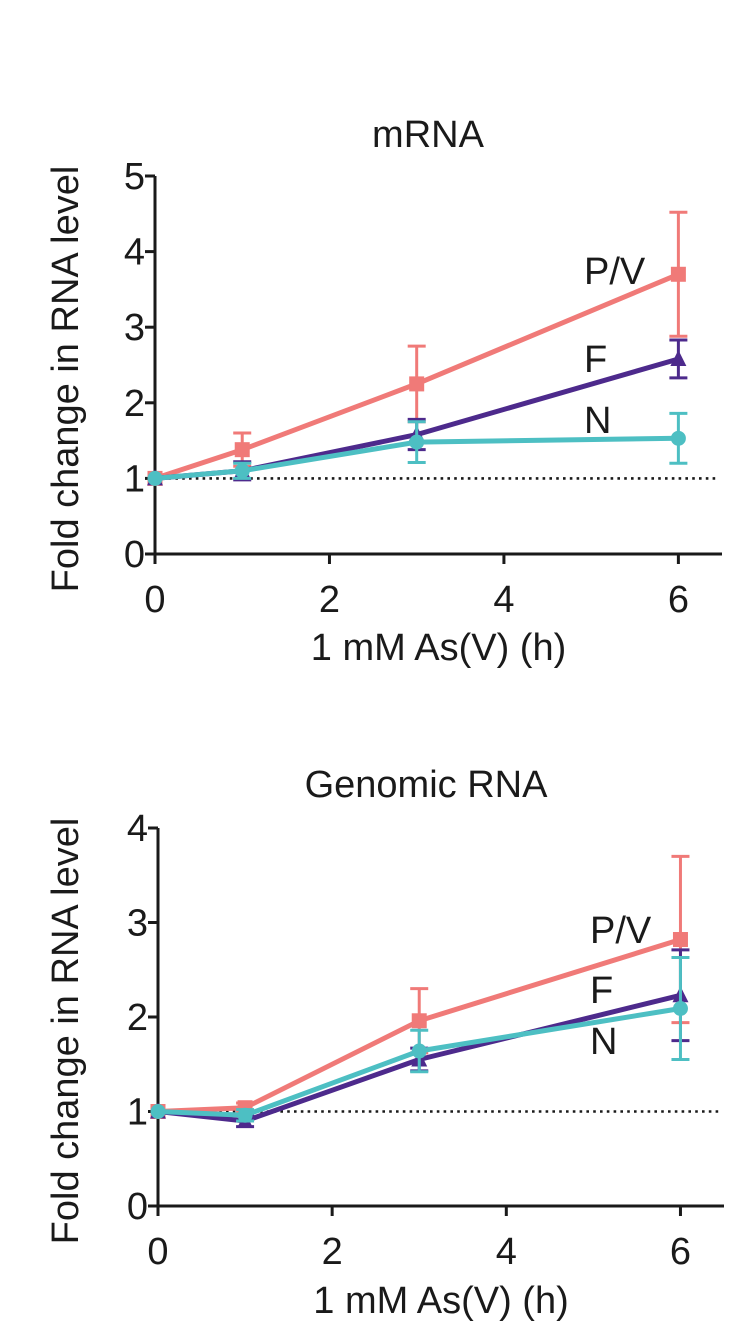 The width and height of the screenshot is (745, 1326). Describe the element at coordinates (134, 177) in the screenshot. I see `y-tick-label: 5` at that location.